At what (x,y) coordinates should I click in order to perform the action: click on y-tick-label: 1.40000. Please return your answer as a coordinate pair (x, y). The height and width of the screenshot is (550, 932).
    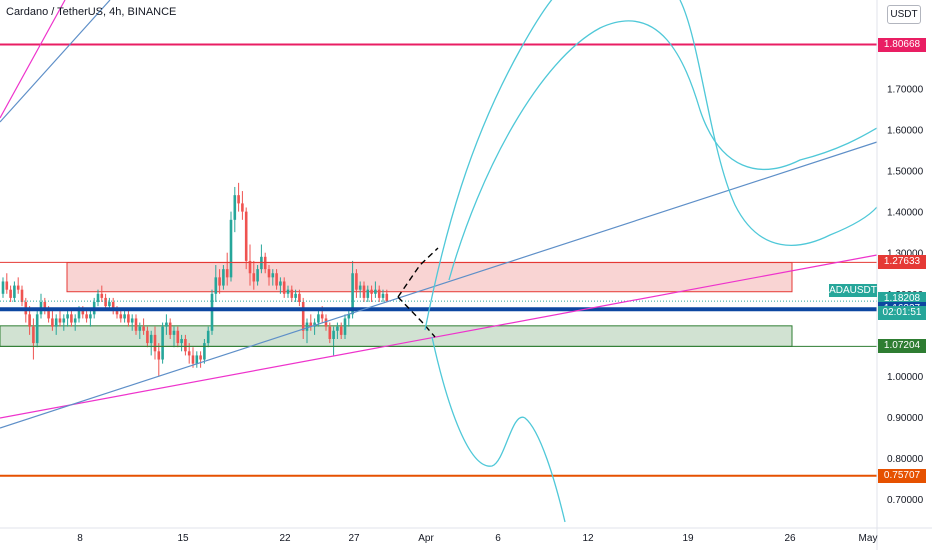
    Looking at the image, I should click on (905, 213).